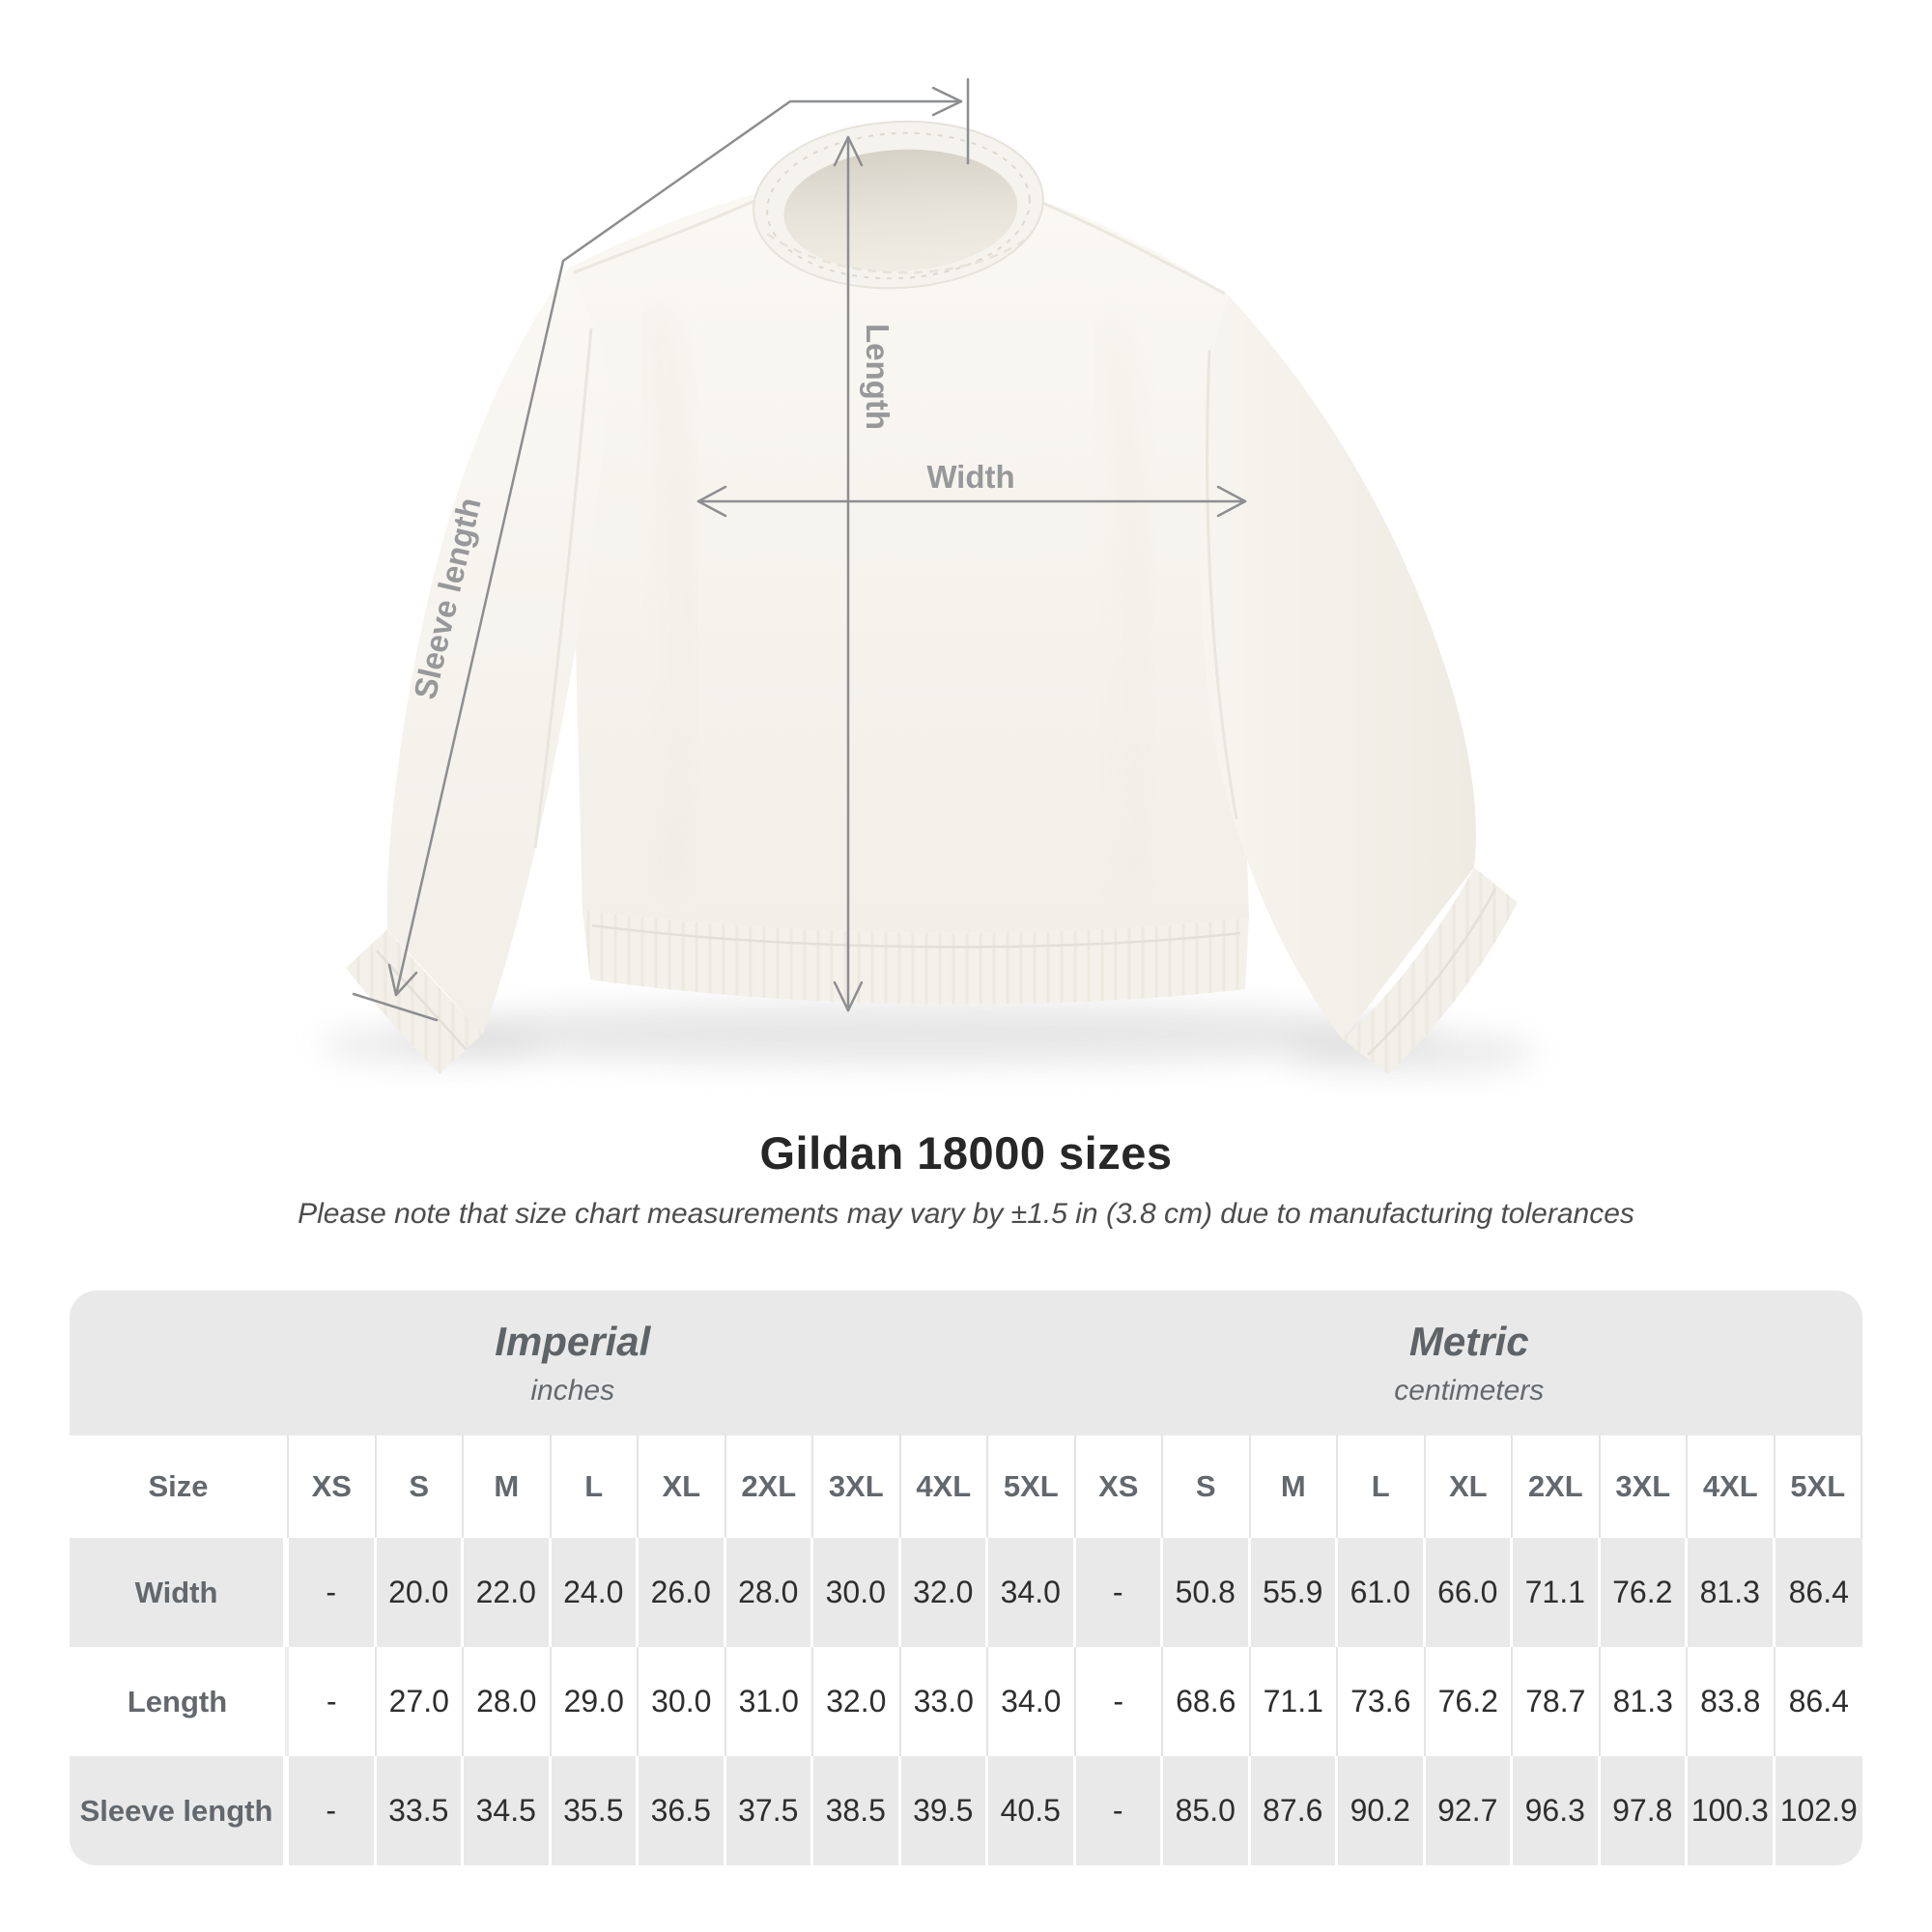  Describe the element at coordinates (595, 1701) in the screenshot. I see `value-cell: 29.0` at that location.